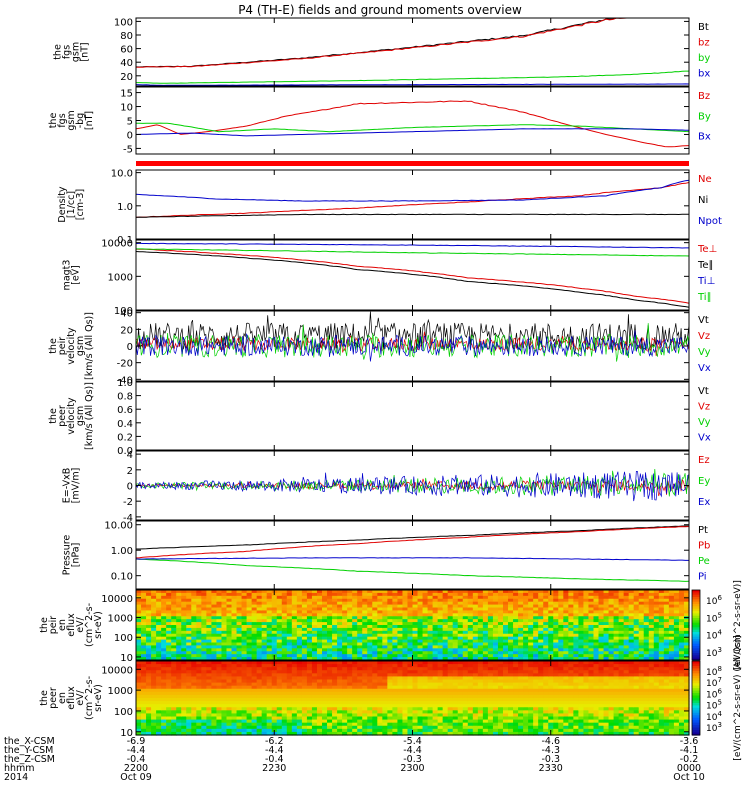 This screenshot has width=750, height=800. I want to click on y-tick-label: -4, so click(128, 518).